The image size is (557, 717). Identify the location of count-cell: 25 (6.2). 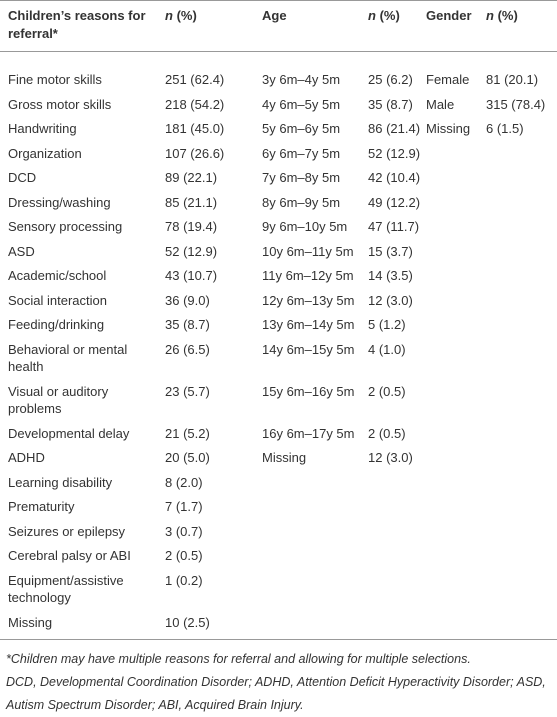
(397, 72).